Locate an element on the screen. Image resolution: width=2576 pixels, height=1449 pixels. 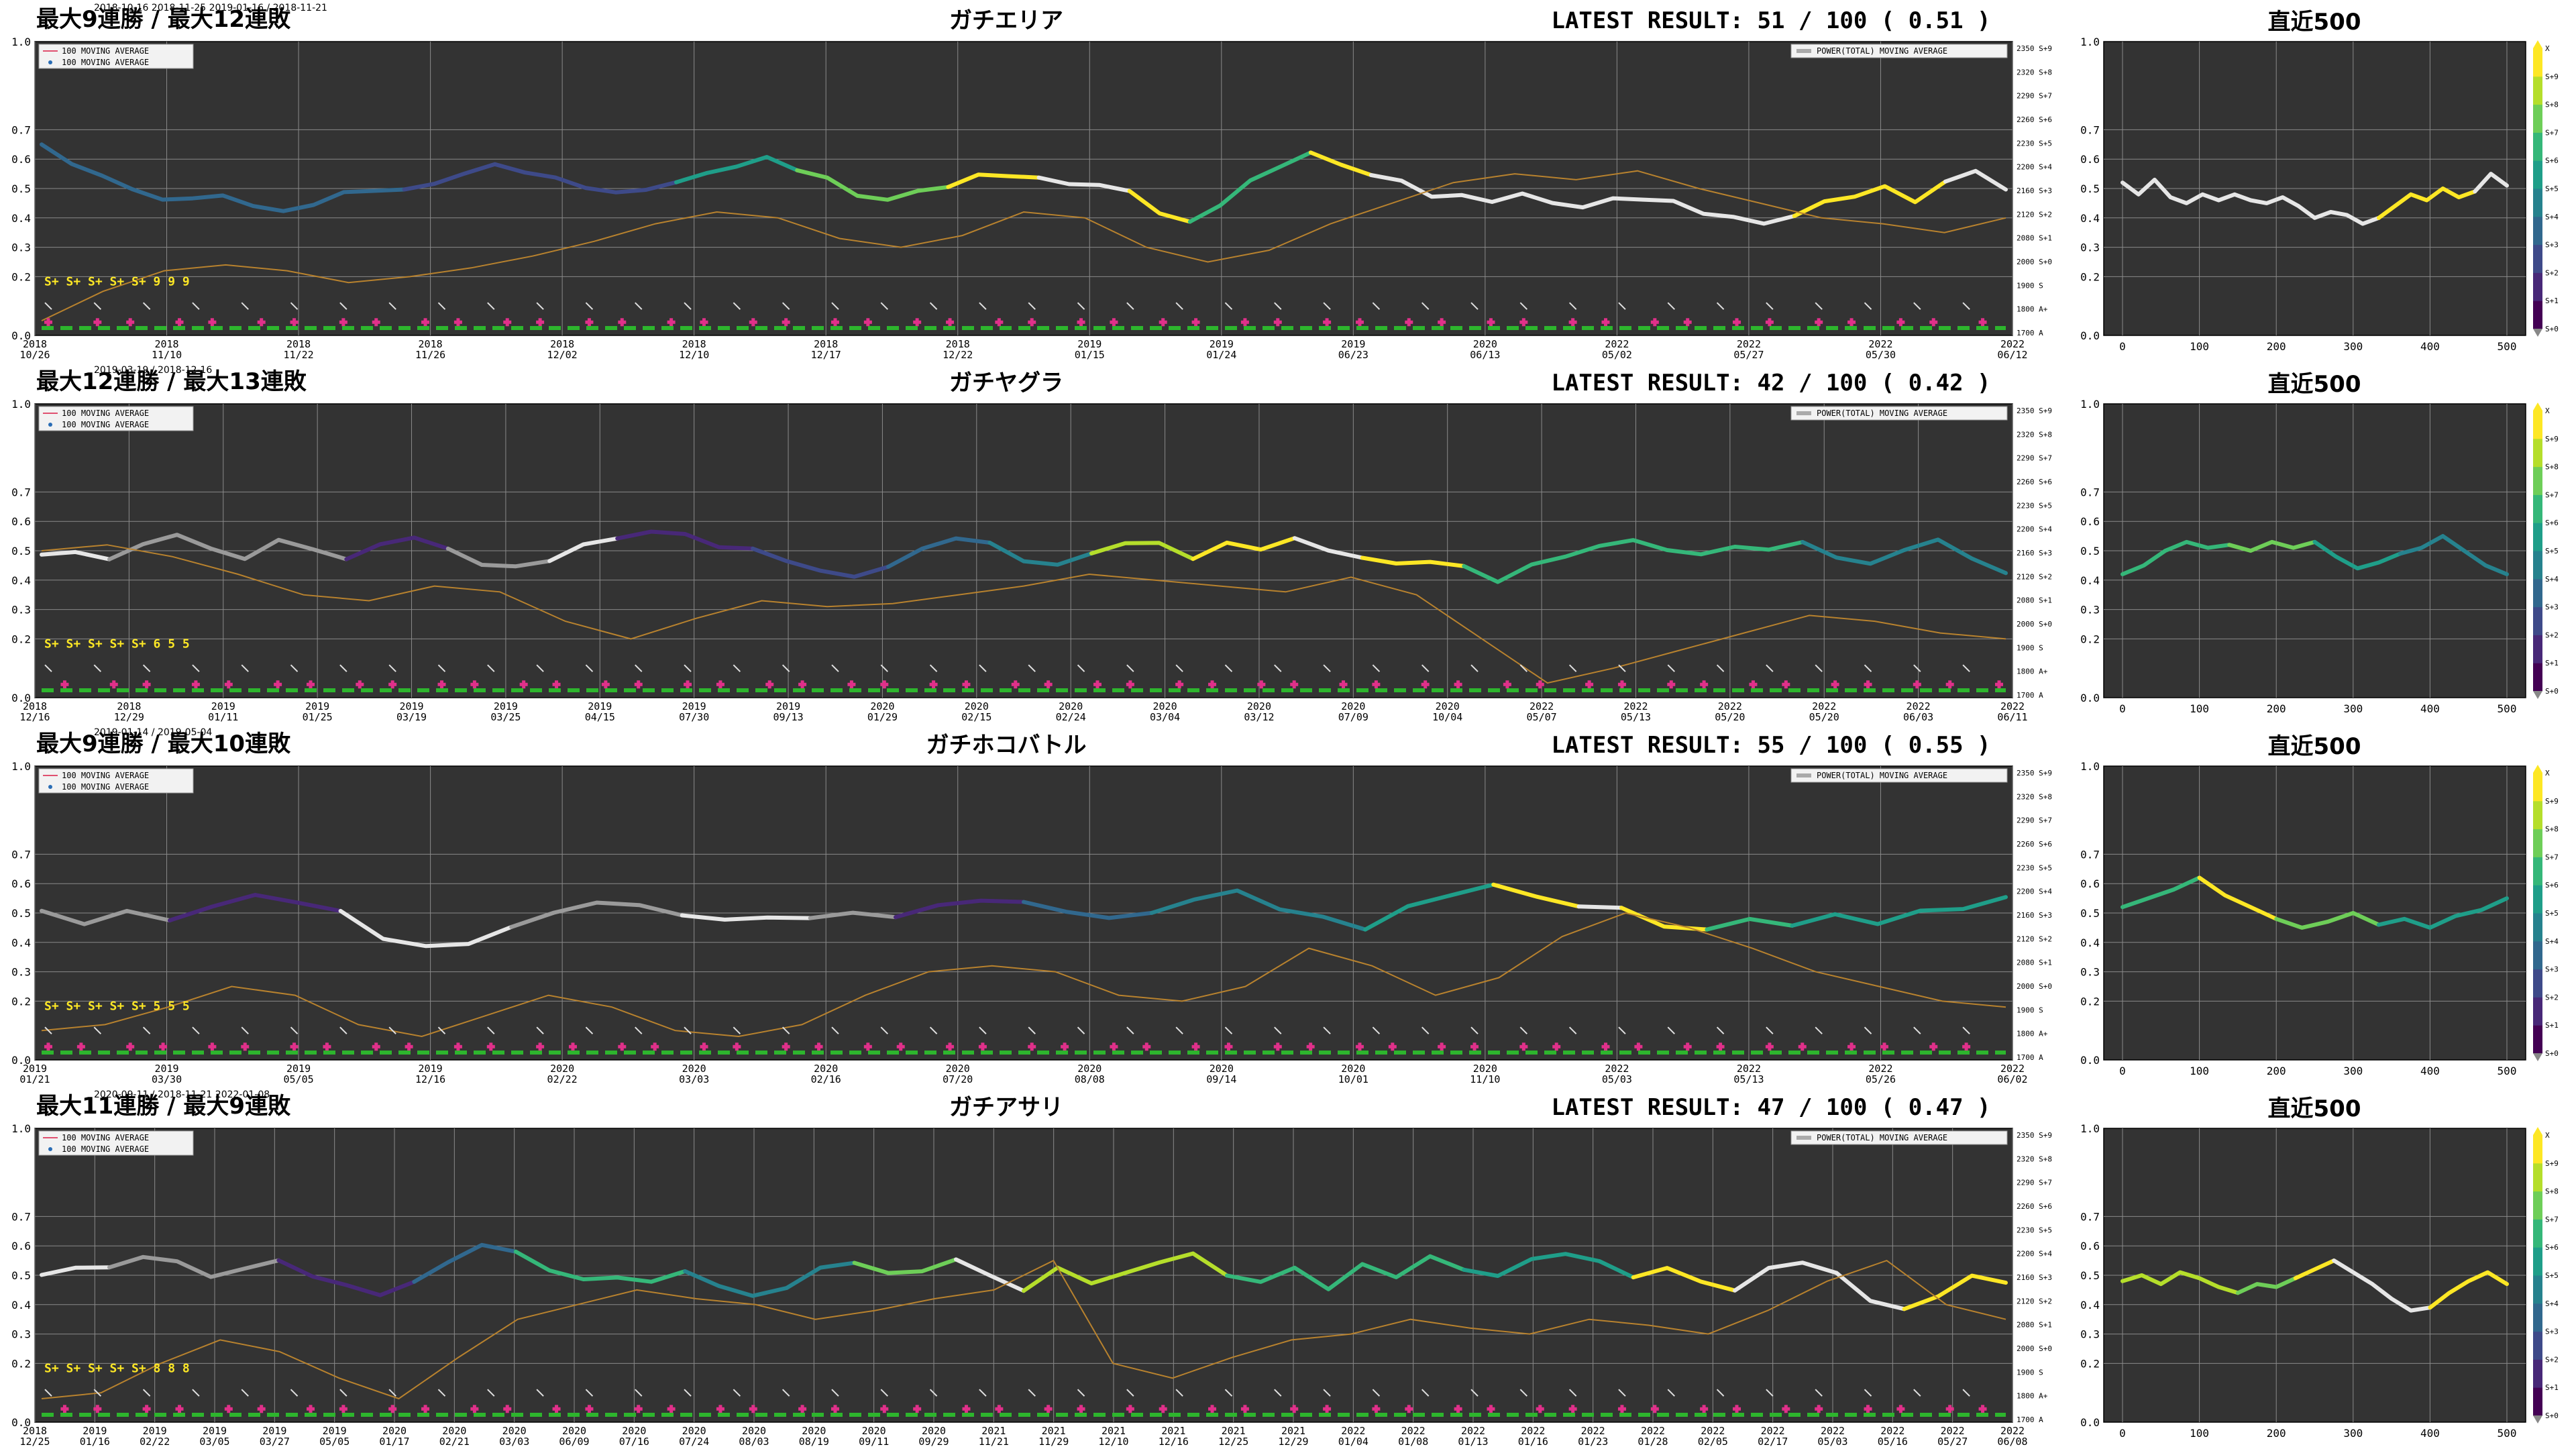
x-tick-date: 09/11 is located at coordinates (874, 1442).